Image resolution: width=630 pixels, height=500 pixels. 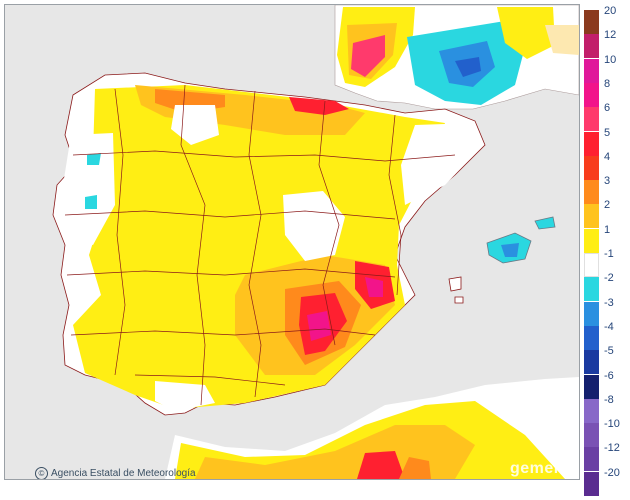 What do you see at coordinates (607, 108) in the screenshot?
I see `legend-label: 6` at bounding box center [607, 108].